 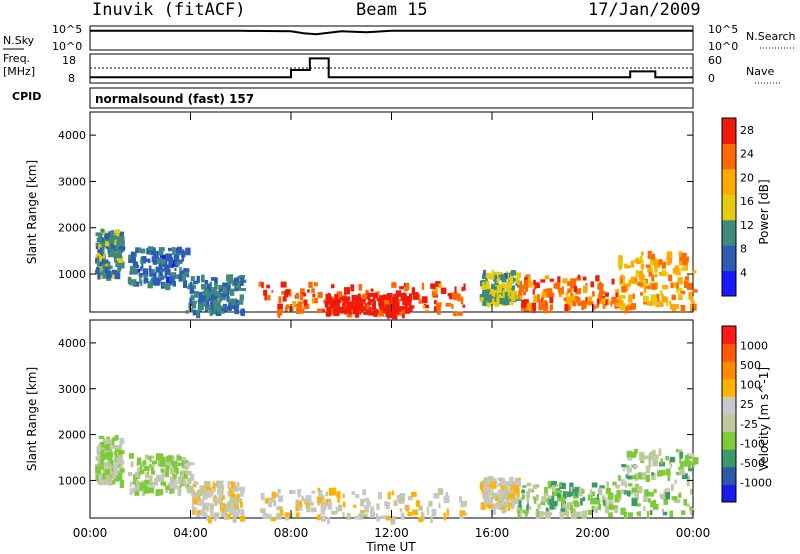 What do you see at coordinates (392, 10) in the screenshot?
I see `beam-title: Beam 15` at bounding box center [392, 10].